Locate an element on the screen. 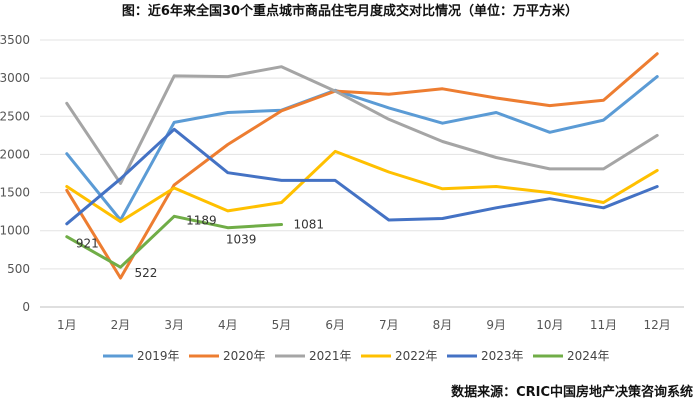  legend-item: 2021年 is located at coordinates (313, 356).